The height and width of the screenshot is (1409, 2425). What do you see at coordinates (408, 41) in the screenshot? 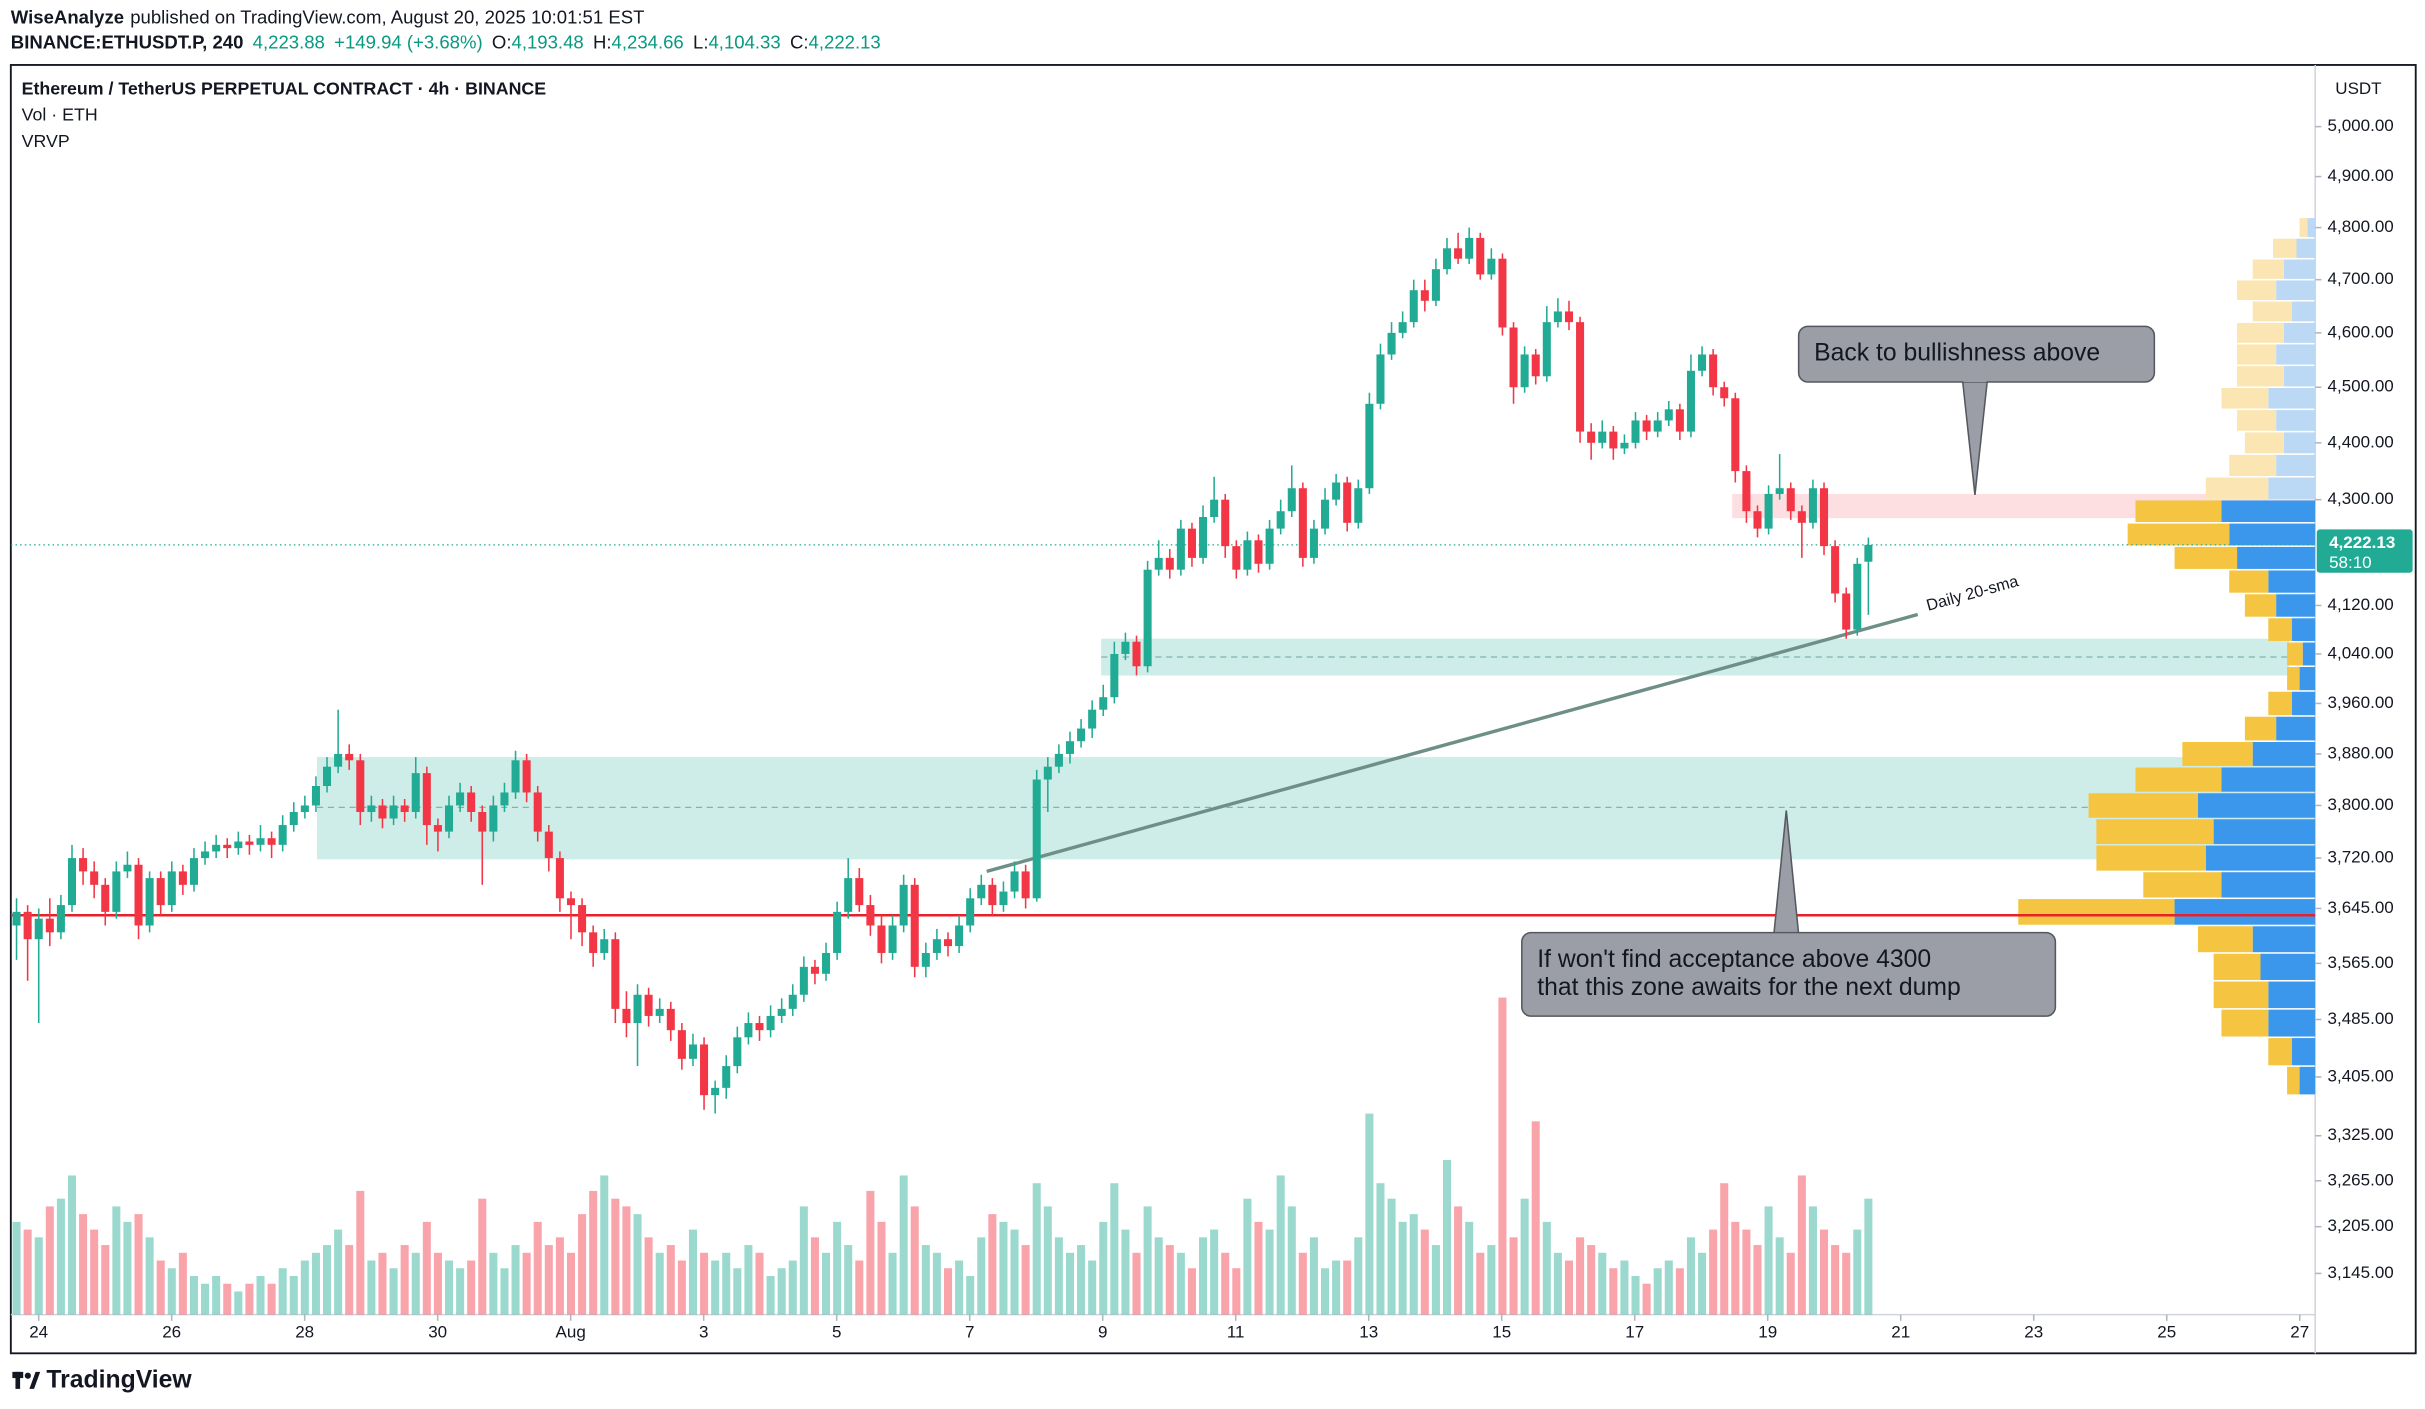
I see `header-change: +149.94 (+3.68%)` at bounding box center [408, 41].